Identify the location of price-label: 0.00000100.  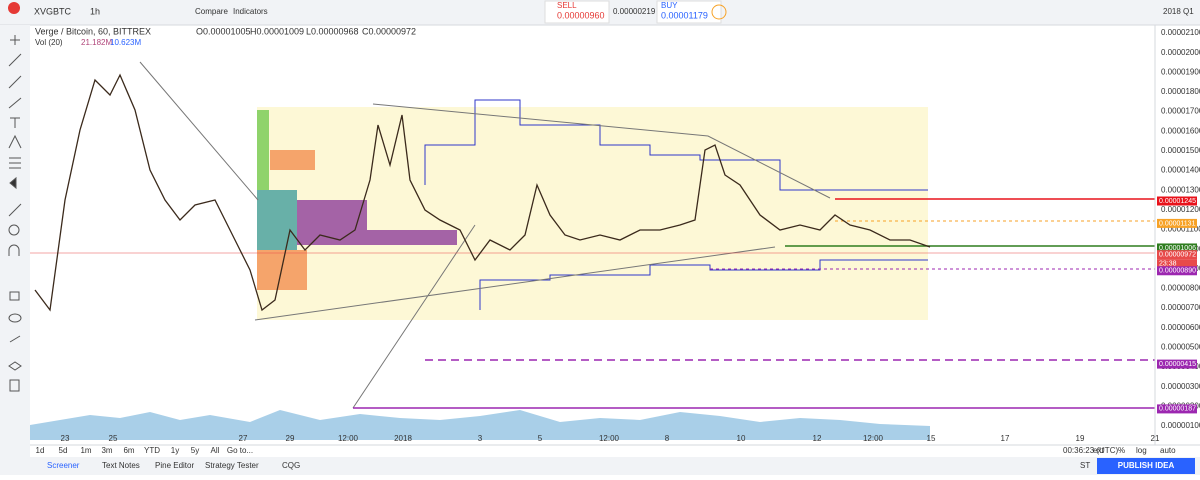
(1180, 425).